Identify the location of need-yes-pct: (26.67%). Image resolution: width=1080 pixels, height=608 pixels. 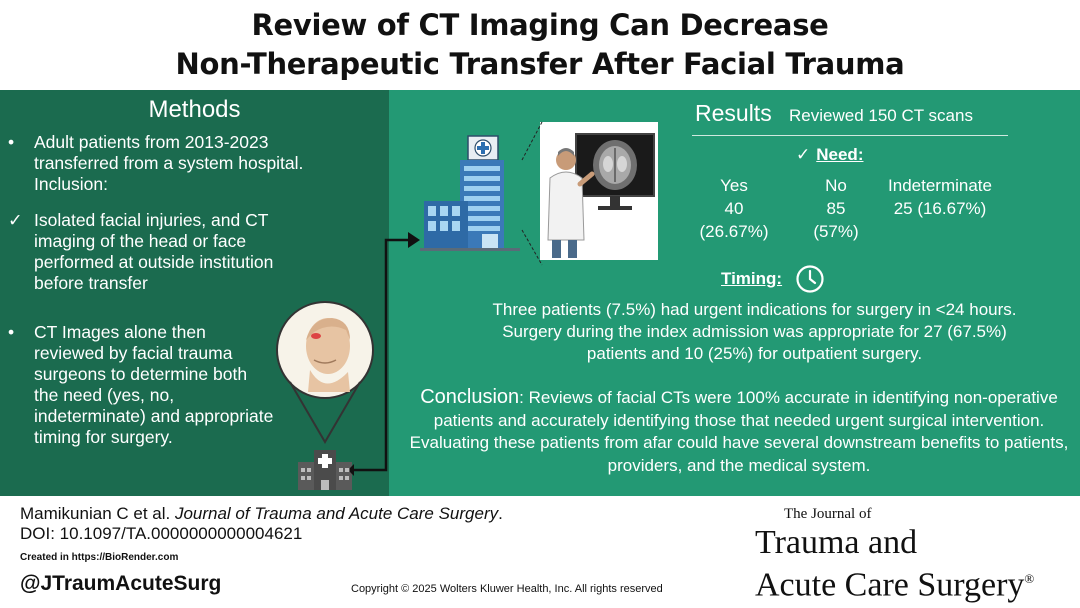
(734, 231).